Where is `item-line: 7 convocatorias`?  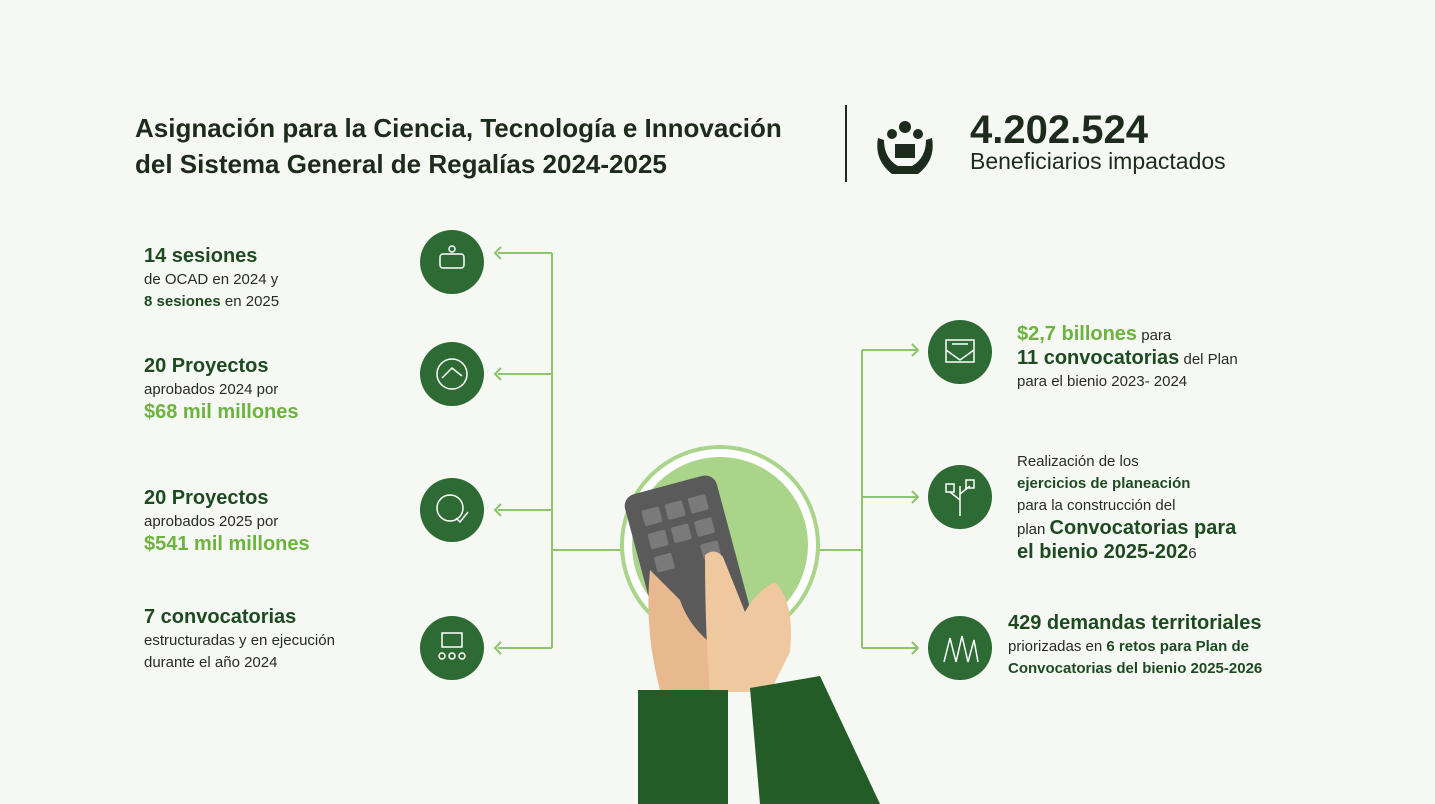 item-line: 7 convocatorias is located at coordinates (239, 618).